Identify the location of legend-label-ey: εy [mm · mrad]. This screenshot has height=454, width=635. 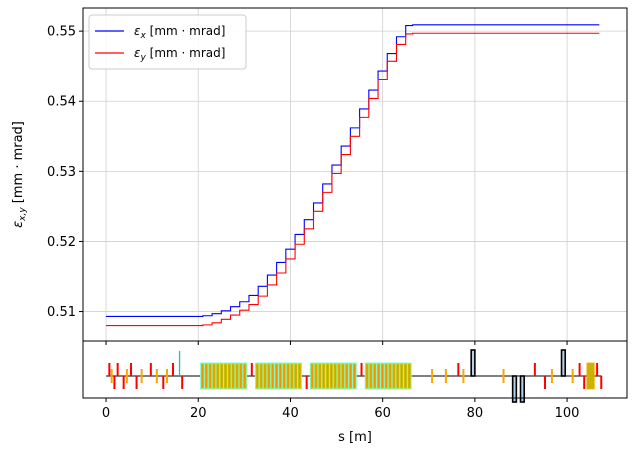
(179, 54).